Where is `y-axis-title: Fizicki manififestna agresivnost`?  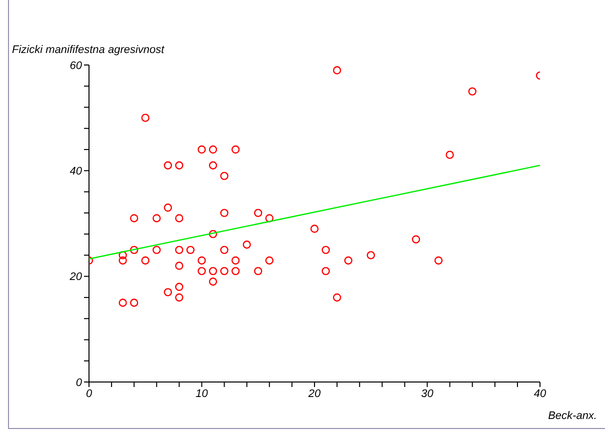 y-axis-title: Fizicki manififestna agresivnost is located at coordinates (88, 50).